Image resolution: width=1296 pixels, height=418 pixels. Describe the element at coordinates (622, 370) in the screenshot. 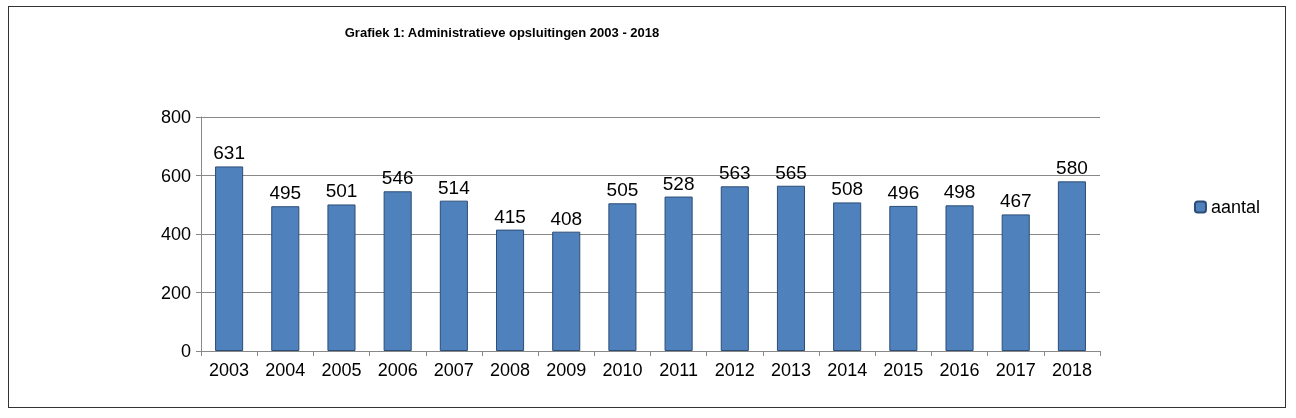

I see `x-tick-label: 2010` at that location.